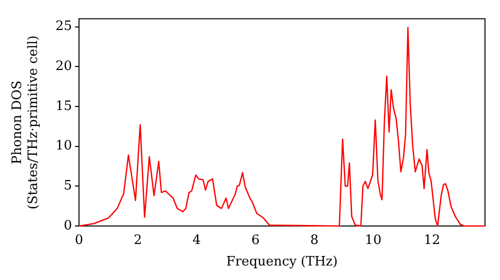 This screenshot has height=280, width=500. Describe the element at coordinates (68, 186) in the screenshot. I see `y-tick-label: 5` at that location.